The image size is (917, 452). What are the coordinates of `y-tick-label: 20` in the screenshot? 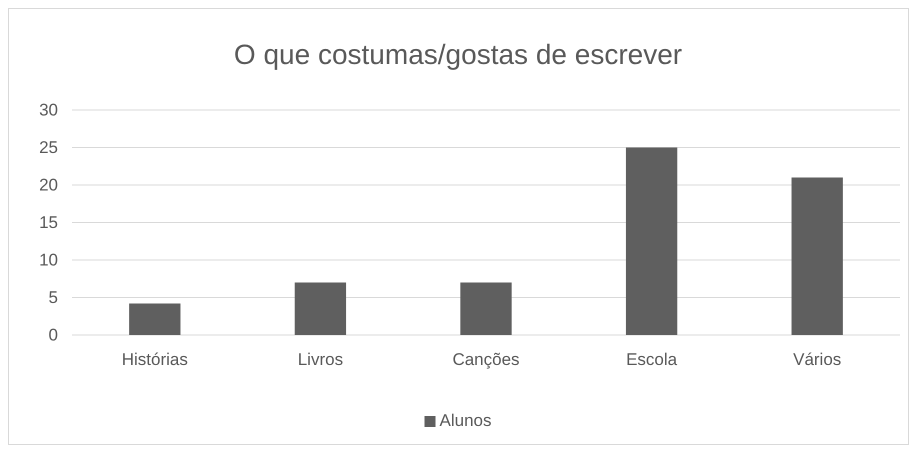 It's located at (48, 184).